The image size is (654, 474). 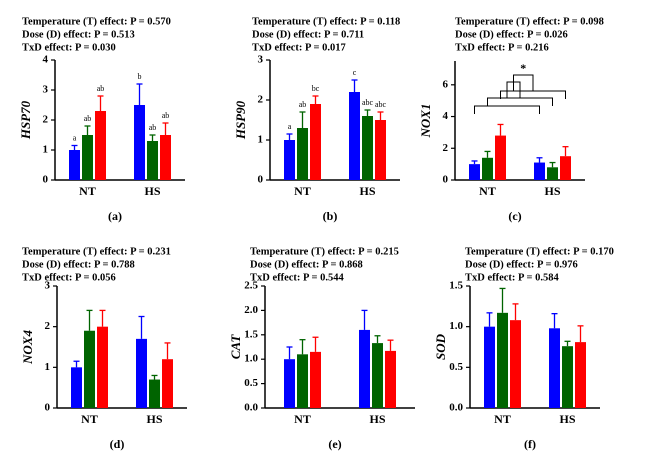 I want to click on annotation: Temperature (T) effect: P = 0.098, so click(x=529, y=21).